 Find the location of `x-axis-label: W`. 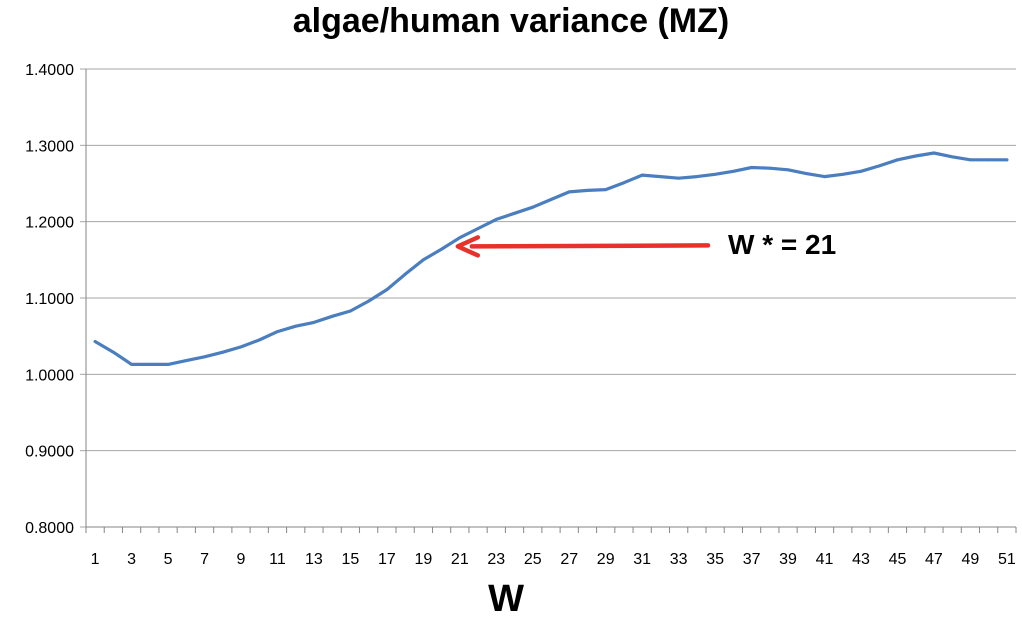

x-axis-label: W is located at coordinates (506, 599).